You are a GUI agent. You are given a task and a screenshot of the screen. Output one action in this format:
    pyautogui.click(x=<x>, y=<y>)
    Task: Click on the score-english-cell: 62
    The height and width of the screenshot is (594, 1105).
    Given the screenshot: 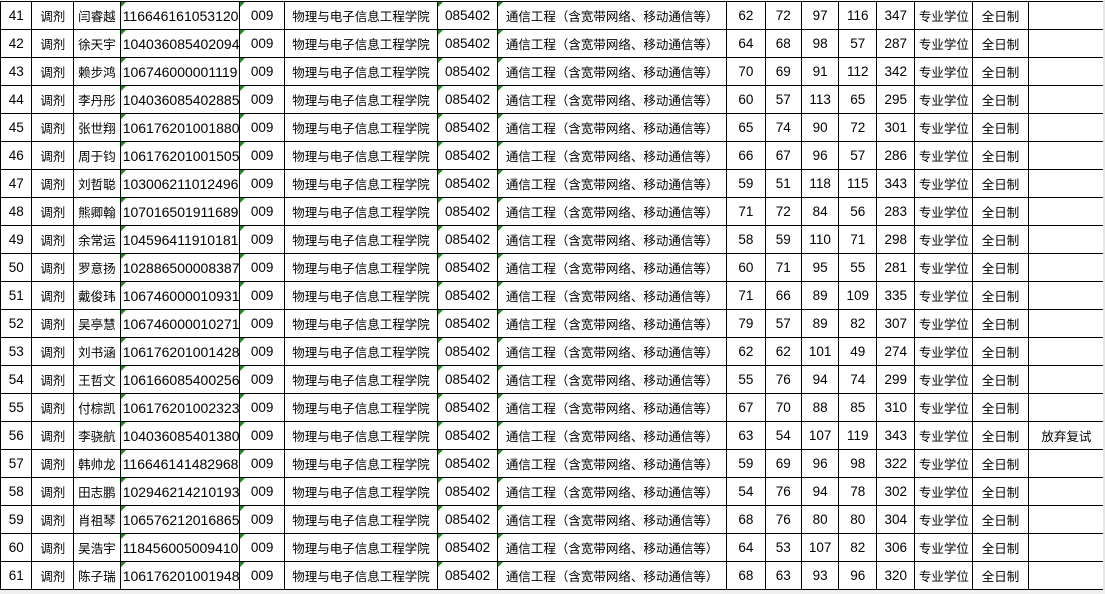 What is the action you would take?
    pyautogui.click(x=783, y=351)
    